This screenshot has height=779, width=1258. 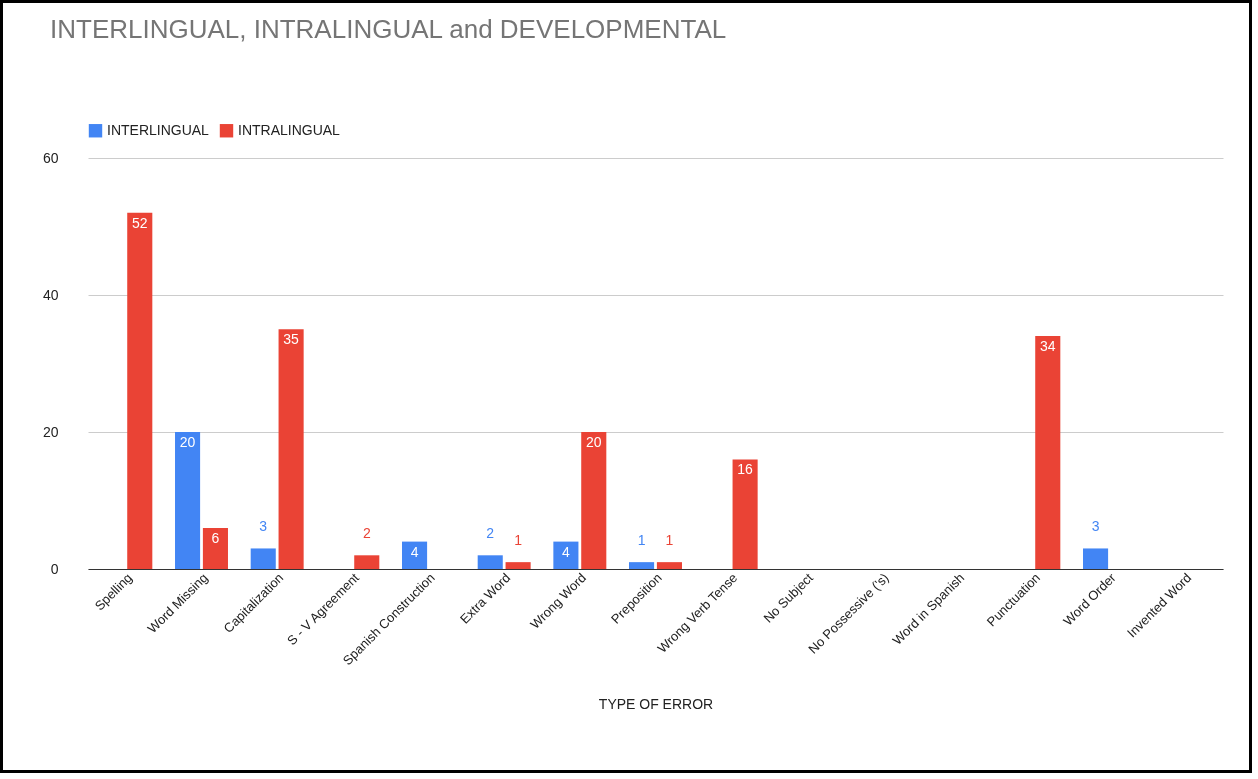 I want to click on chart-title: INTERLINGUAL, INTRALINGUAL and DEVELOPMENTAL, so click(x=388, y=29).